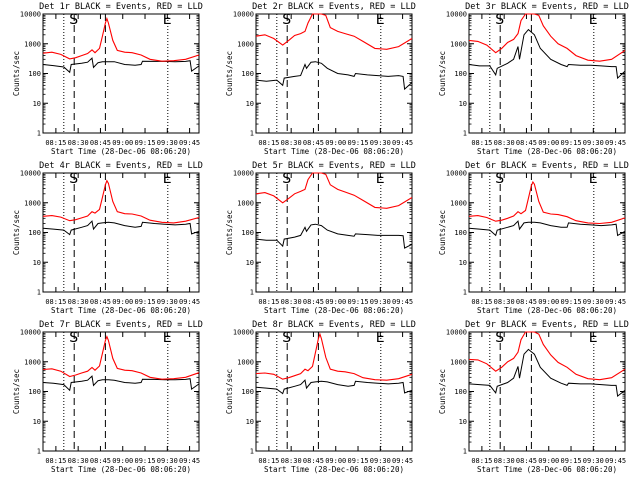 The width and height of the screenshot is (640, 480). I want to click on panel-title: Det 5r BLACK = Events, RED = LLD, so click(334, 166).